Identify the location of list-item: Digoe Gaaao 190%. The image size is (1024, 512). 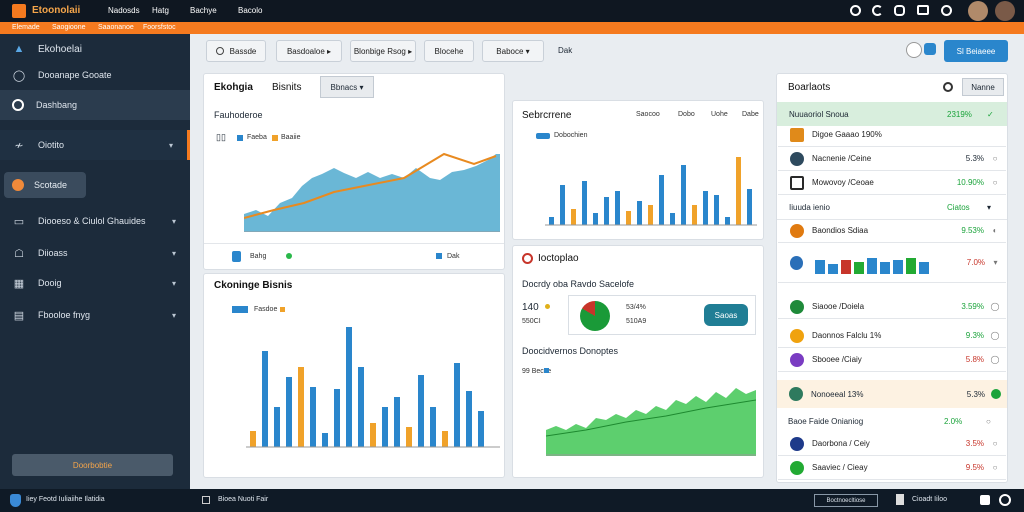
(892, 135).